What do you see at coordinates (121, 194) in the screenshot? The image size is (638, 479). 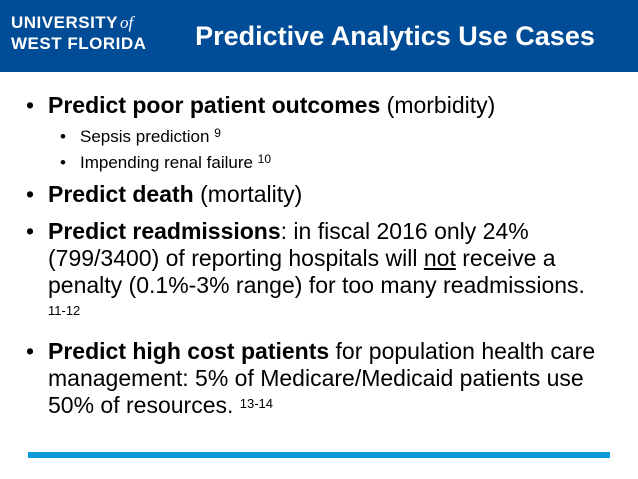 I see `bullet-bold: Predict death` at bounding box center [121, 194].